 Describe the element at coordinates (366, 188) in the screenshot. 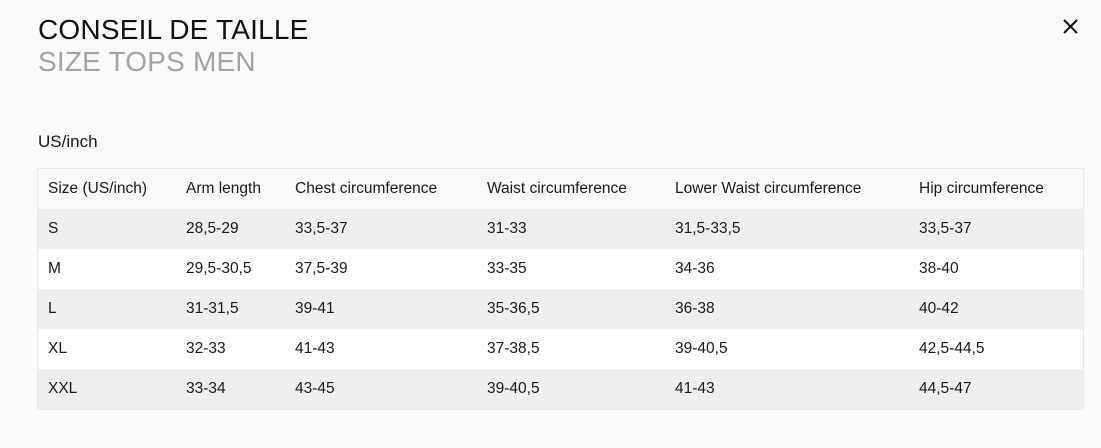

I see `column-header-chest: Chest circumference` at that location.